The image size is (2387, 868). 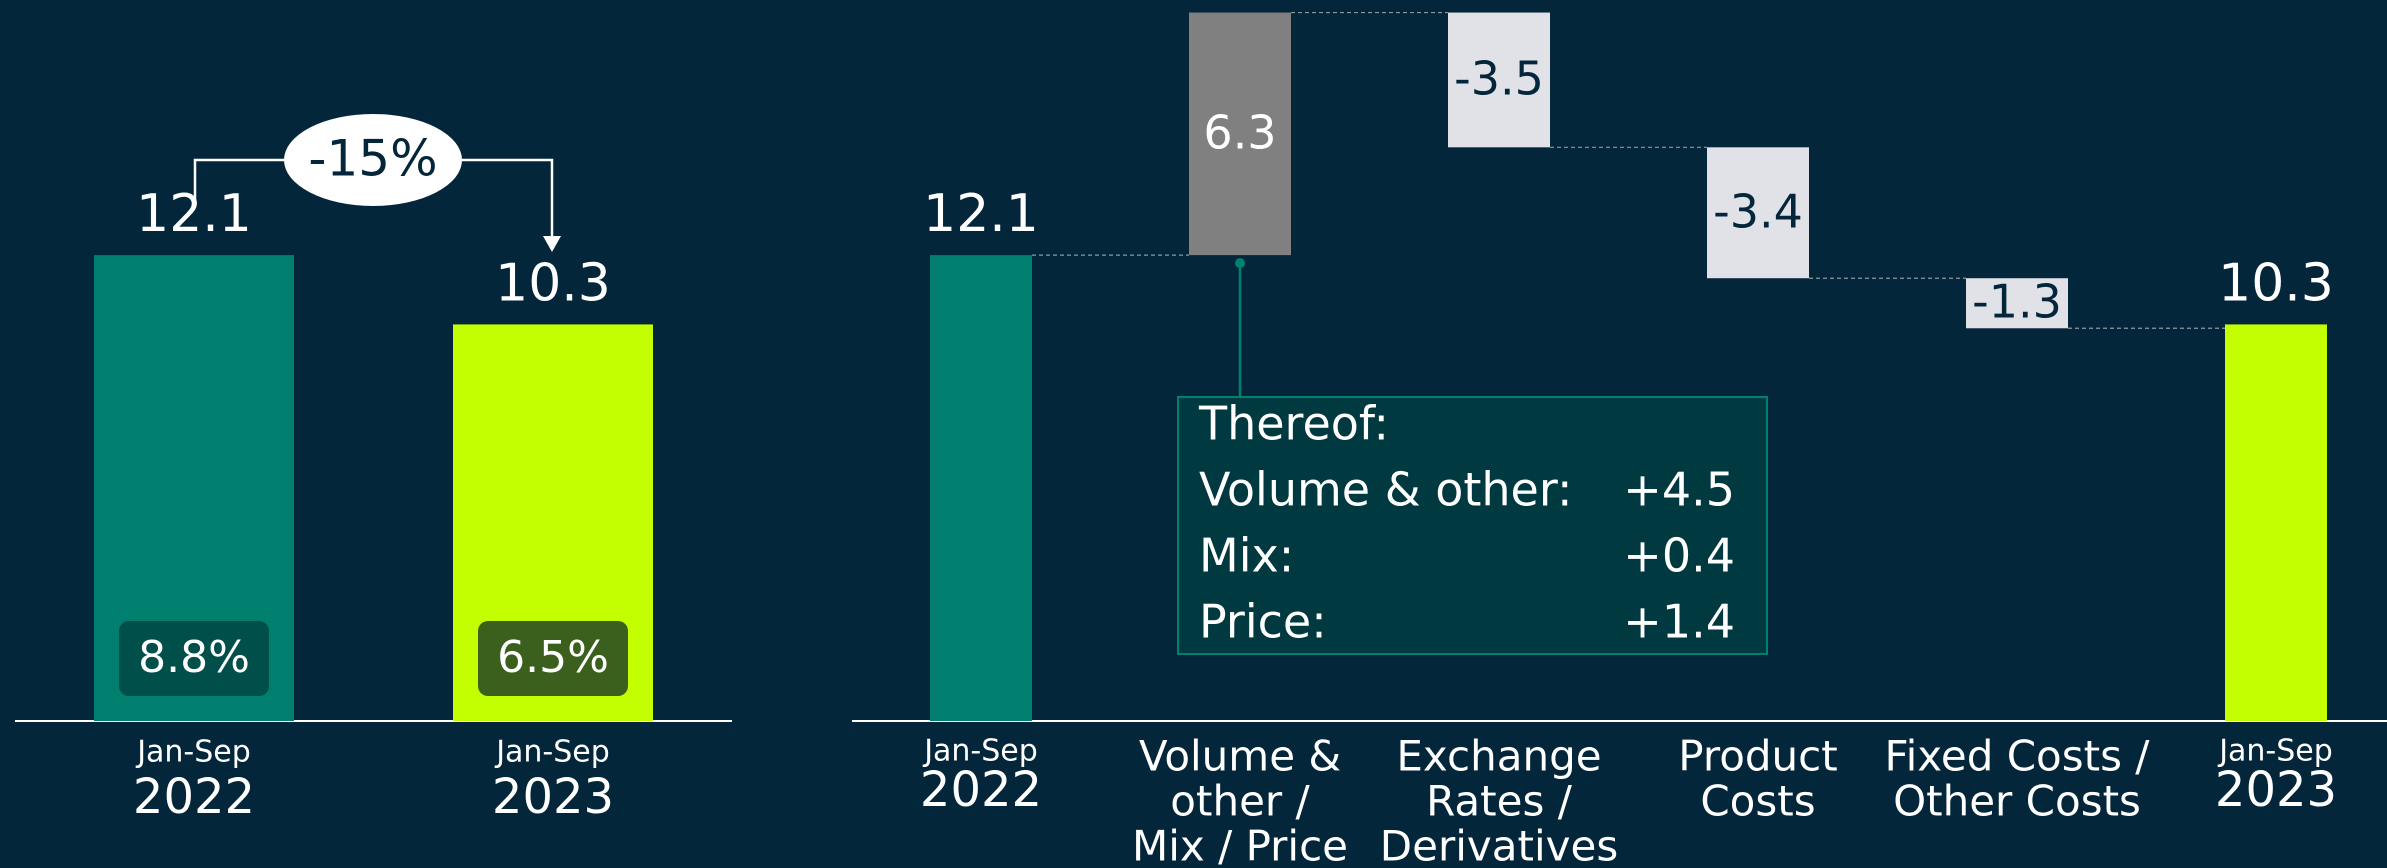 What do you see at coordinates (1499, 801) in the screenshot?
I see `category-label: Rates /` at bounding box center [1499, 801].